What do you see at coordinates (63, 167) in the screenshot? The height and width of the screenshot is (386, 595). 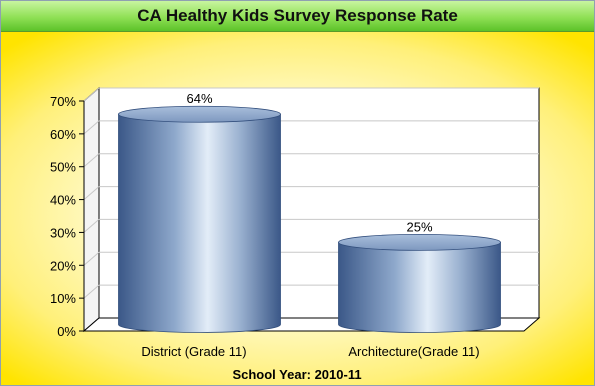 I see `y-tick-label: 50%` at bounding box center [63, 167].